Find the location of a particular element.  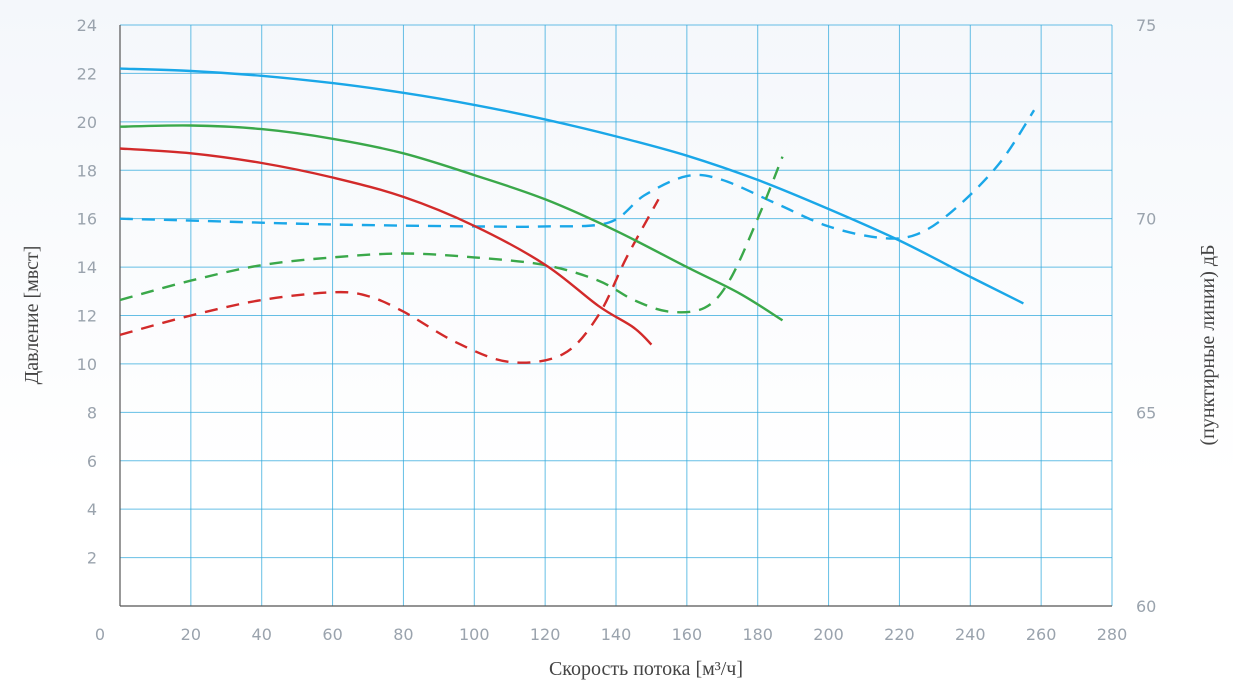

y-left-tick-label: 16 is located at coordinates (87, 219).